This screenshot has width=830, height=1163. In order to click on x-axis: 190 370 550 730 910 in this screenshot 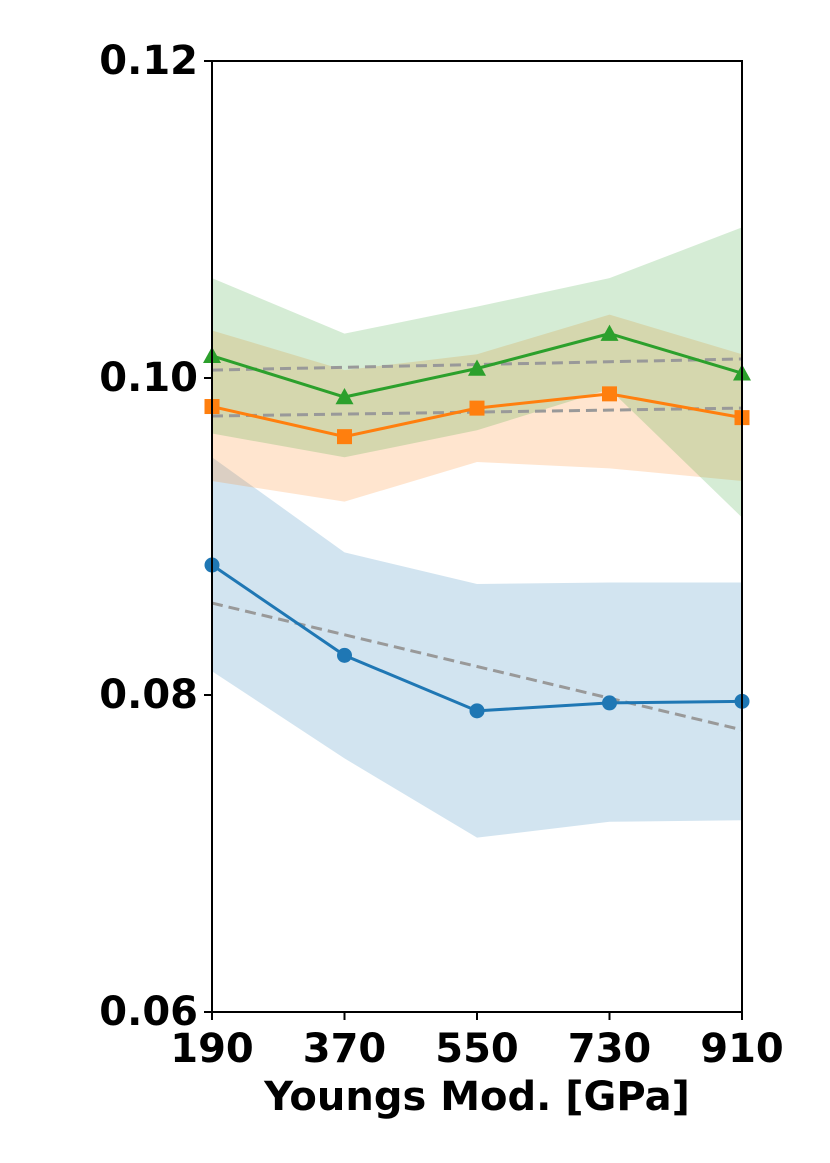, I will do `click(477, 1042)`.